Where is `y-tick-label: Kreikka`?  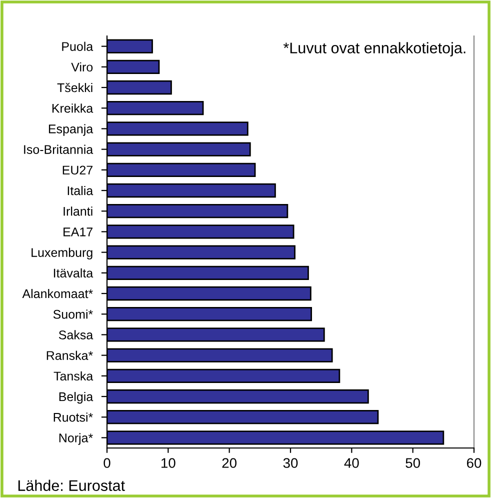 y-tick-label: Kreikka is located at coordinates (73, 108).